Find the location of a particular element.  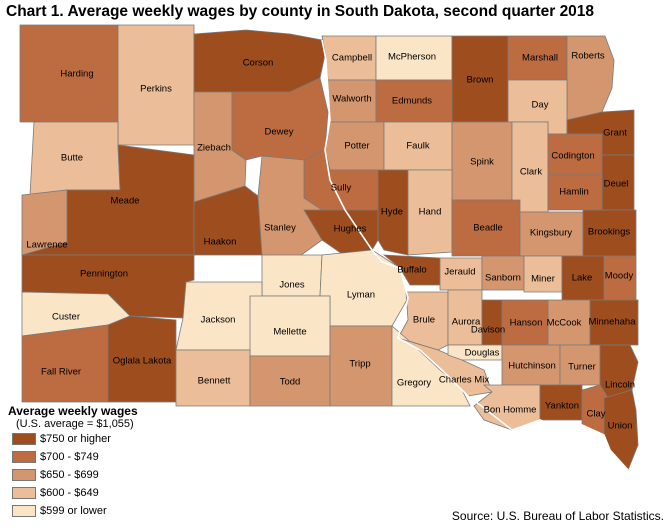

county-label: Jones is located at coordinates (292, 285).